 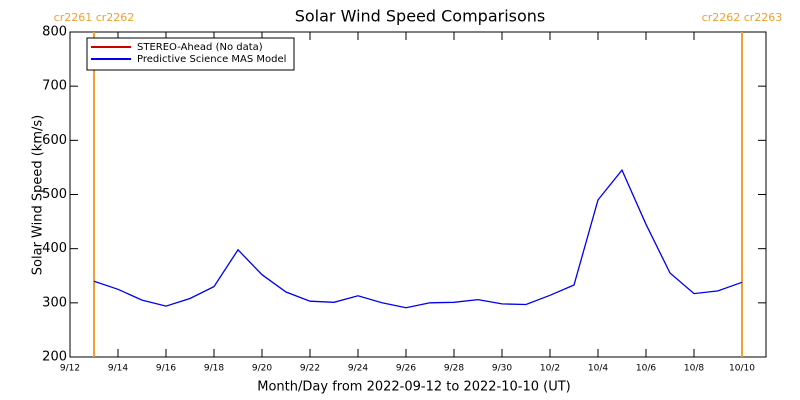 What do you see at coordinates (118, 369) in the screenshot?
I see `x-tick-label: 9/14` at bounding box center [118, 369].